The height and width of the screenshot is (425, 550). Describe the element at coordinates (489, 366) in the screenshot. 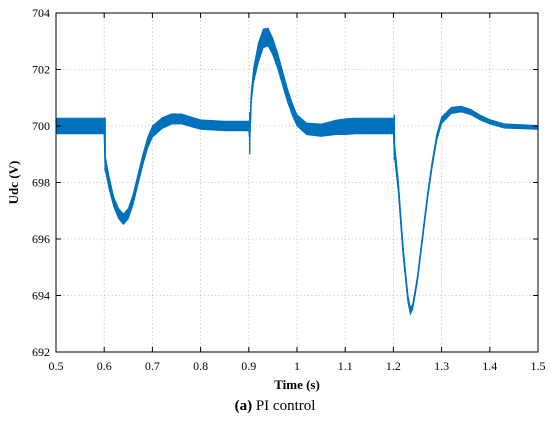

I see `x-tick-label: 1.4` at that location.